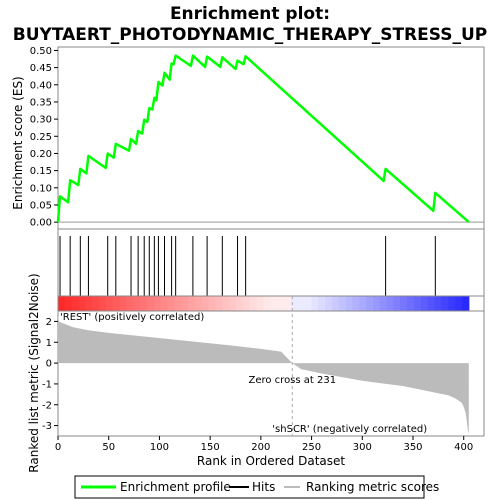  Describe the element at coordinates (41, 85) in the screenshot. I see `es-ytick-label: 0.40` at that location.